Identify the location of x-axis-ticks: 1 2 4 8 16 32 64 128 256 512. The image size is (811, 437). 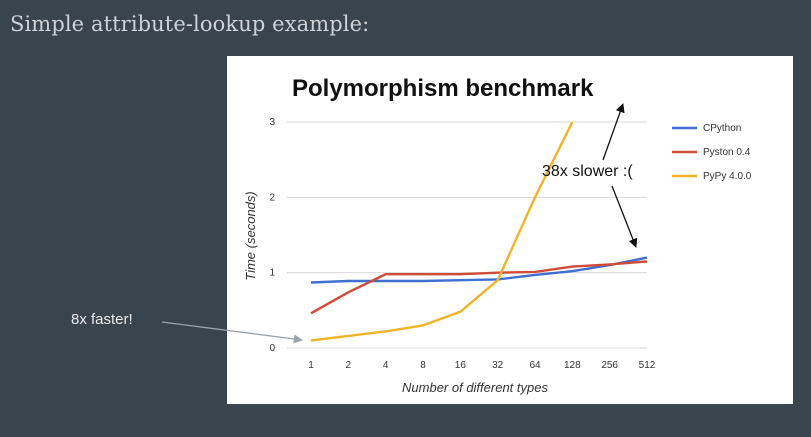
(482, 365).